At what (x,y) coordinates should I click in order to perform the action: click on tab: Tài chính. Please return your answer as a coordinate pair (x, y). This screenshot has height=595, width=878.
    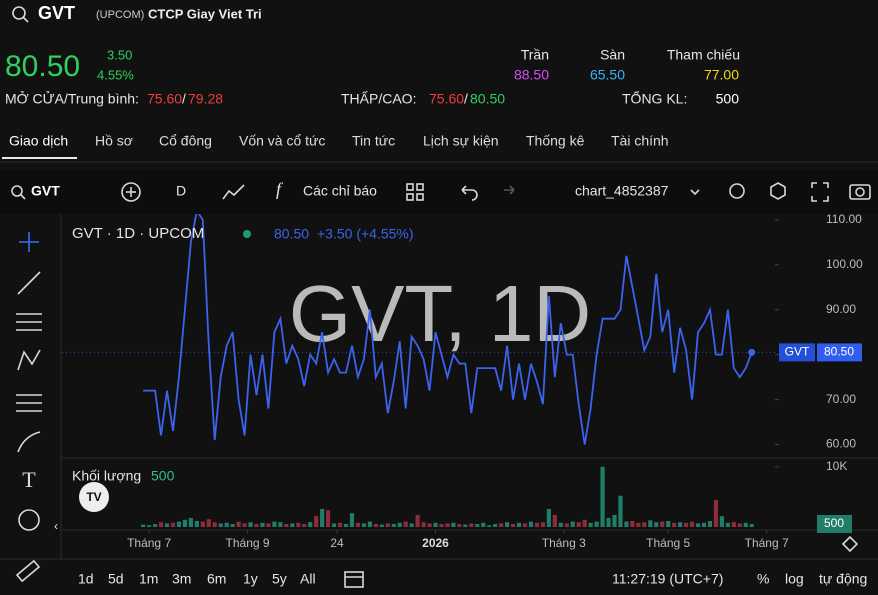
    Looking at the image, I should click on (640, 141).